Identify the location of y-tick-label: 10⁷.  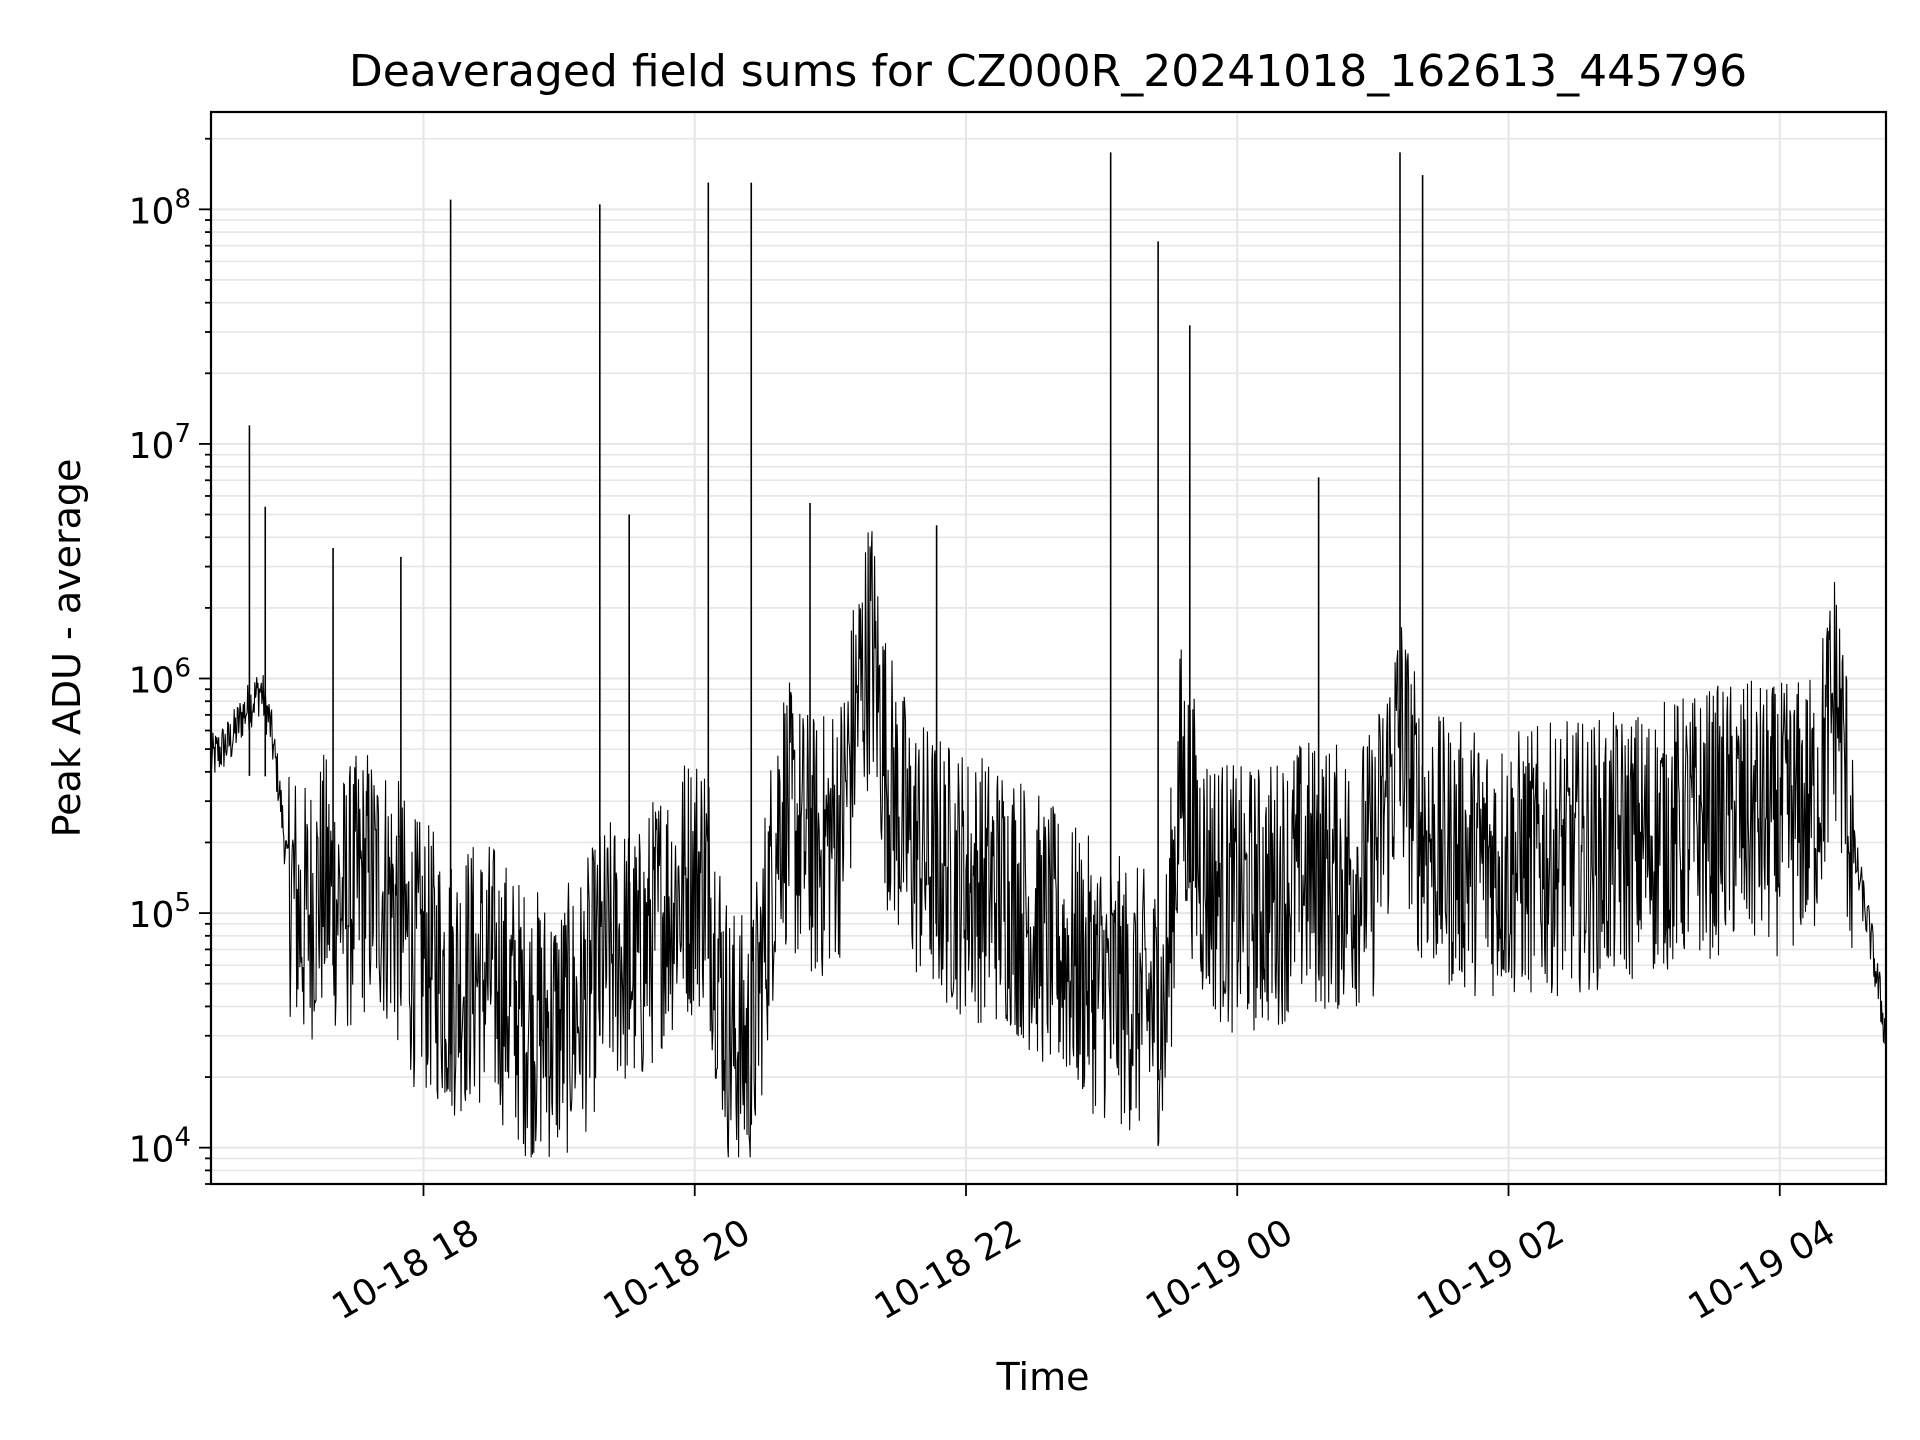
(160, 443).